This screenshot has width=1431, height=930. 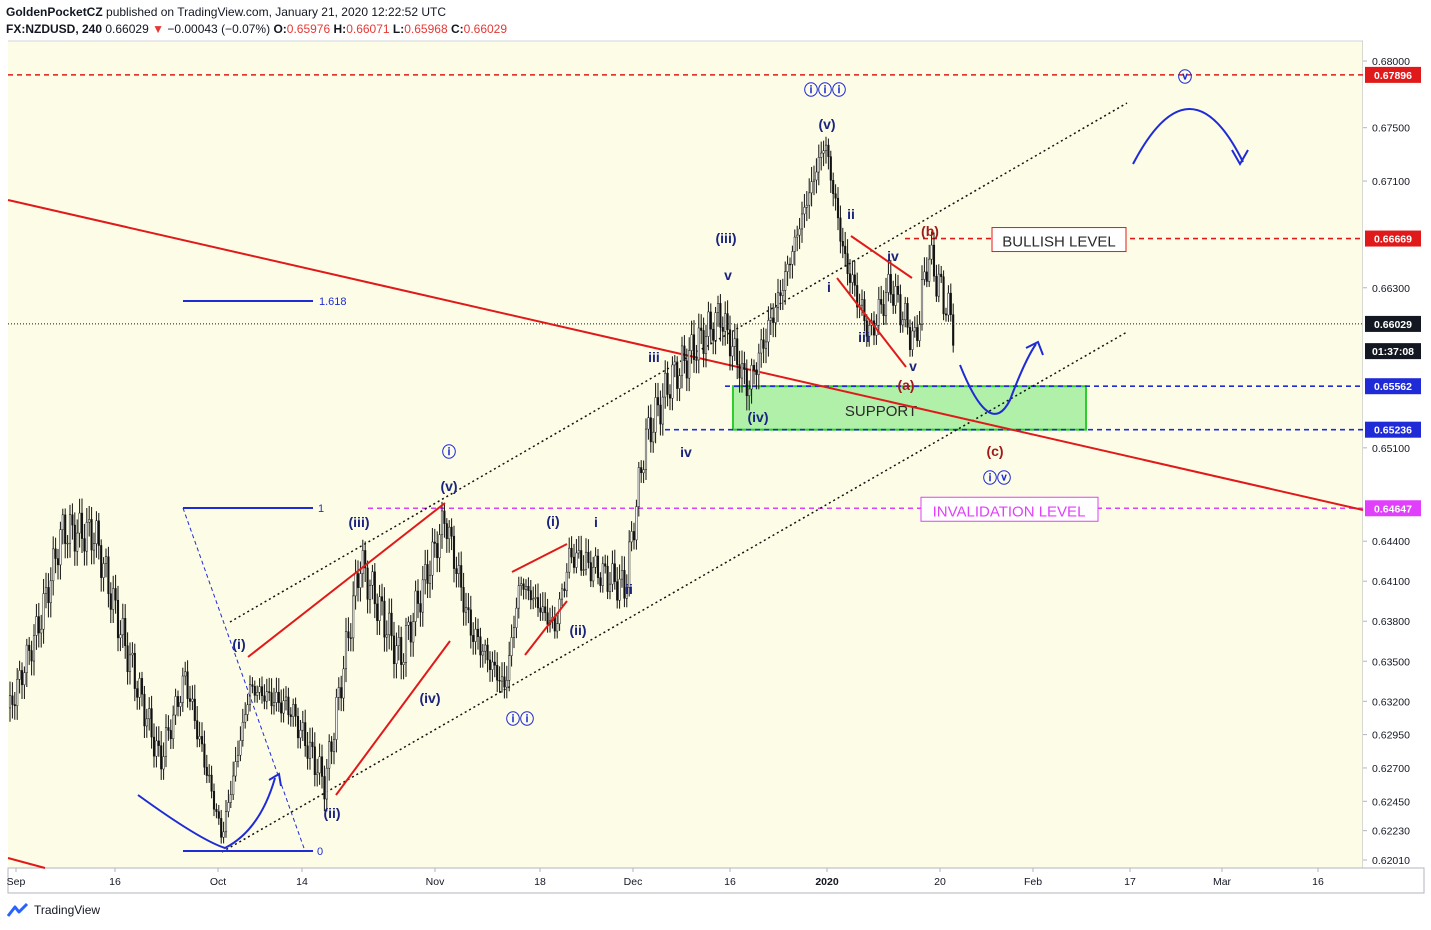 I want to click on support-zone, so click(x=909, y=408).